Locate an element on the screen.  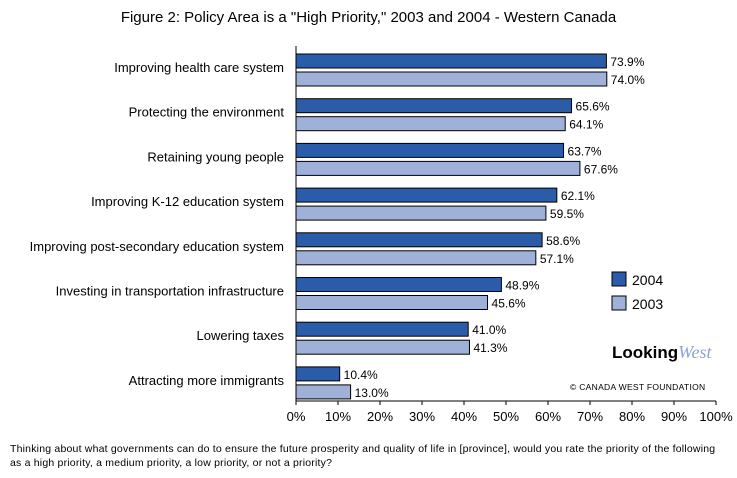
data-label: 67.6% is located at coordinates (601, 169).